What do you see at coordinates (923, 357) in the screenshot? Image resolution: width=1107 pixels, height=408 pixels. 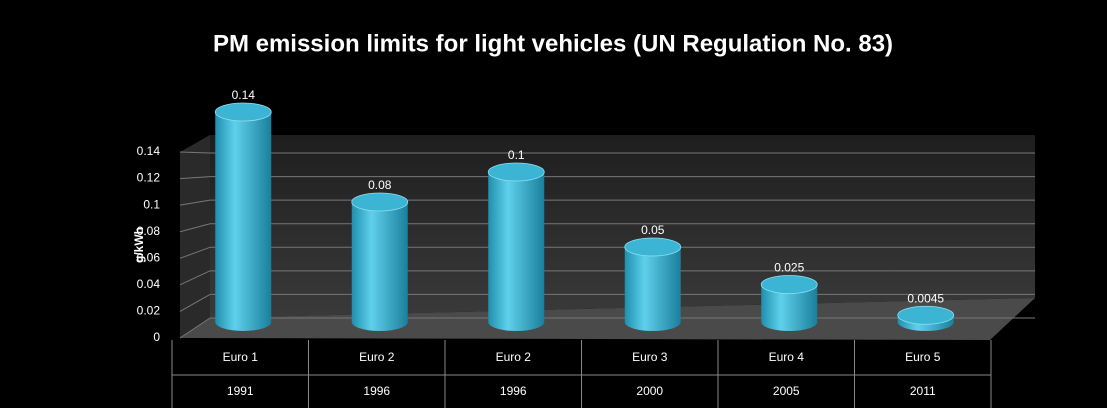 I see `x-tick-label: Euro 5` at bounding box center [923, 357].